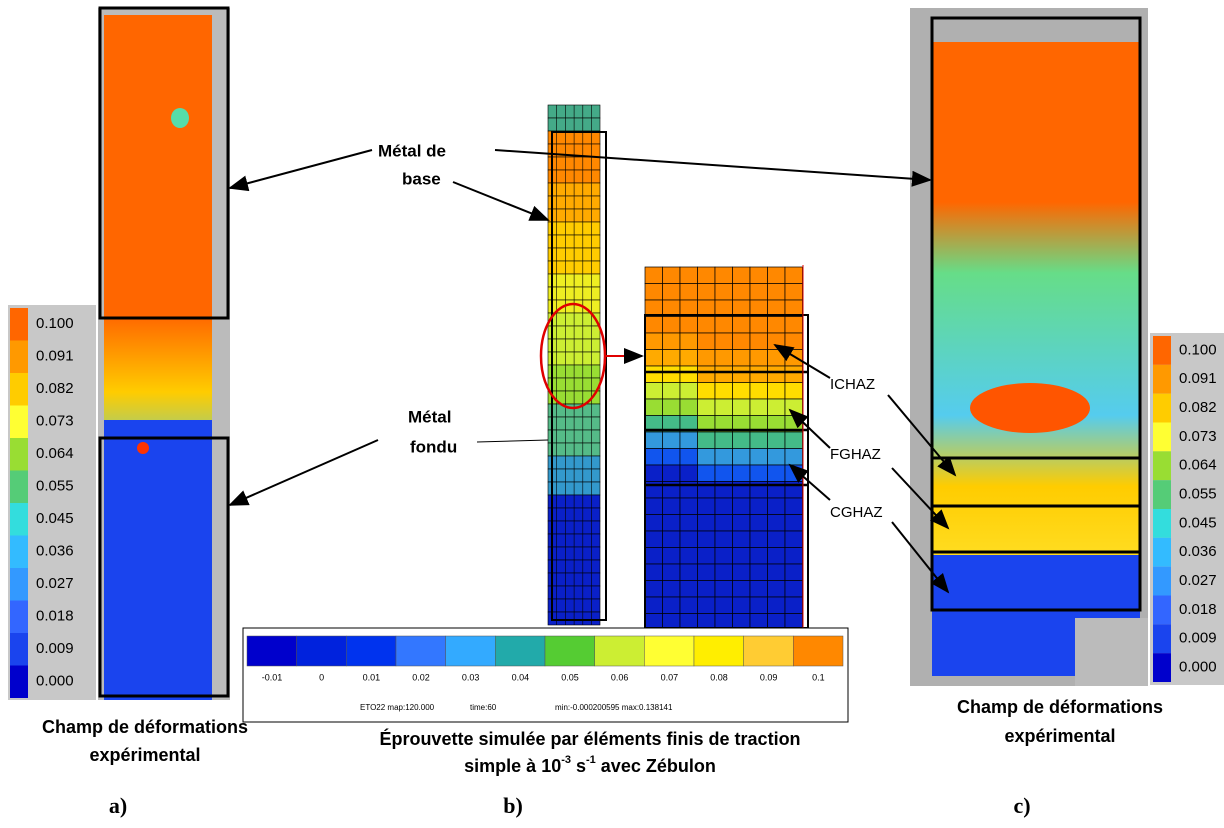 The image size is (1224, 828). Describe the element at coordinates (397, 707) in the screenshot. I see `footer: ETO22 map:120.000` at that location.